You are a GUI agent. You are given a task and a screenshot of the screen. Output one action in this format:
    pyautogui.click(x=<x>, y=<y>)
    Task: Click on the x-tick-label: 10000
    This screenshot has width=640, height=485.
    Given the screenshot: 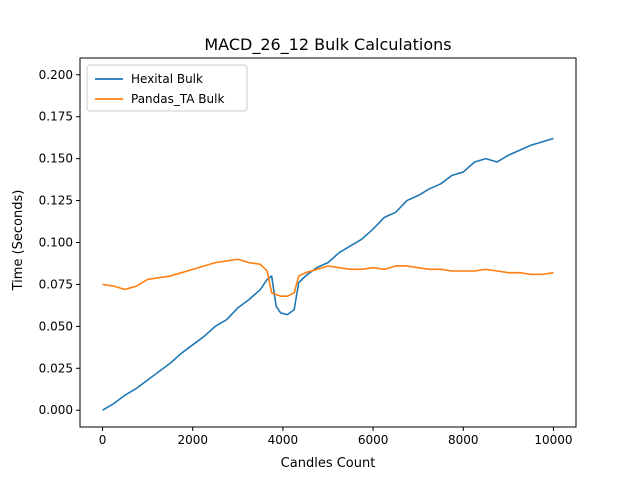 What is the action you would take?
    pyautogui.click(x=553, y=440)
    